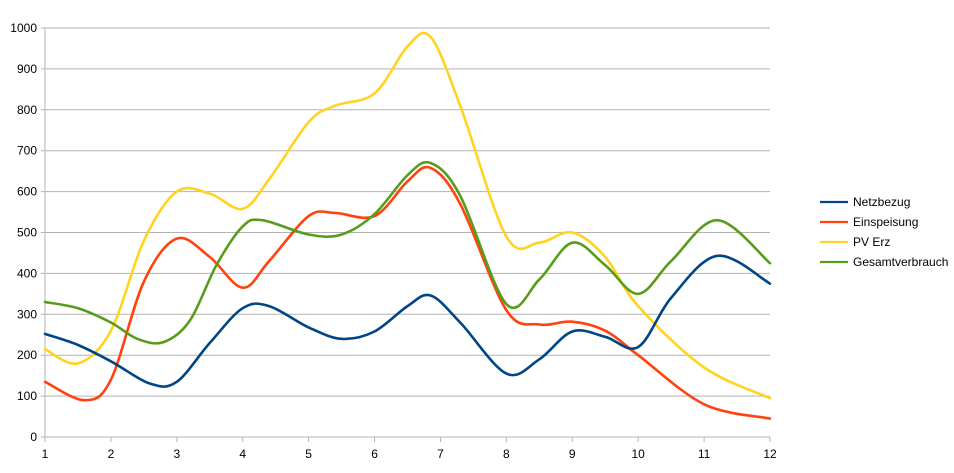 Image resolution: width=954 pixels, height=473 pixels. Describe the element at coordinates (900, 262) in the screenshot. I see `legend-label-gesamtverbrauch: Gesamtverbrauch` at that location.